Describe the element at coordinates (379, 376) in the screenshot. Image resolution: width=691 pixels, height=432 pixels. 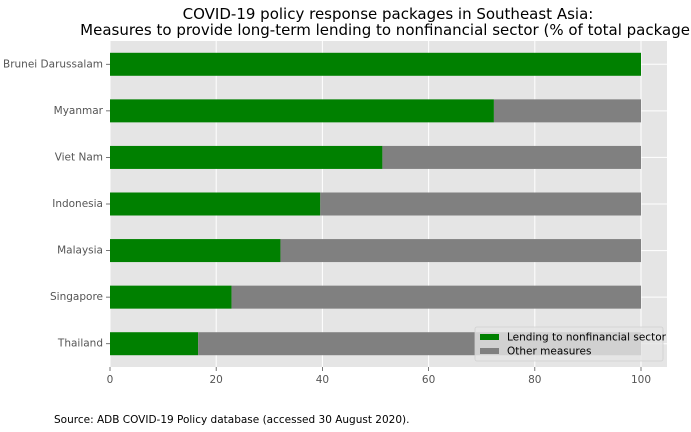
I see `x-axis: 0 20 40 60 80 100` at that location.